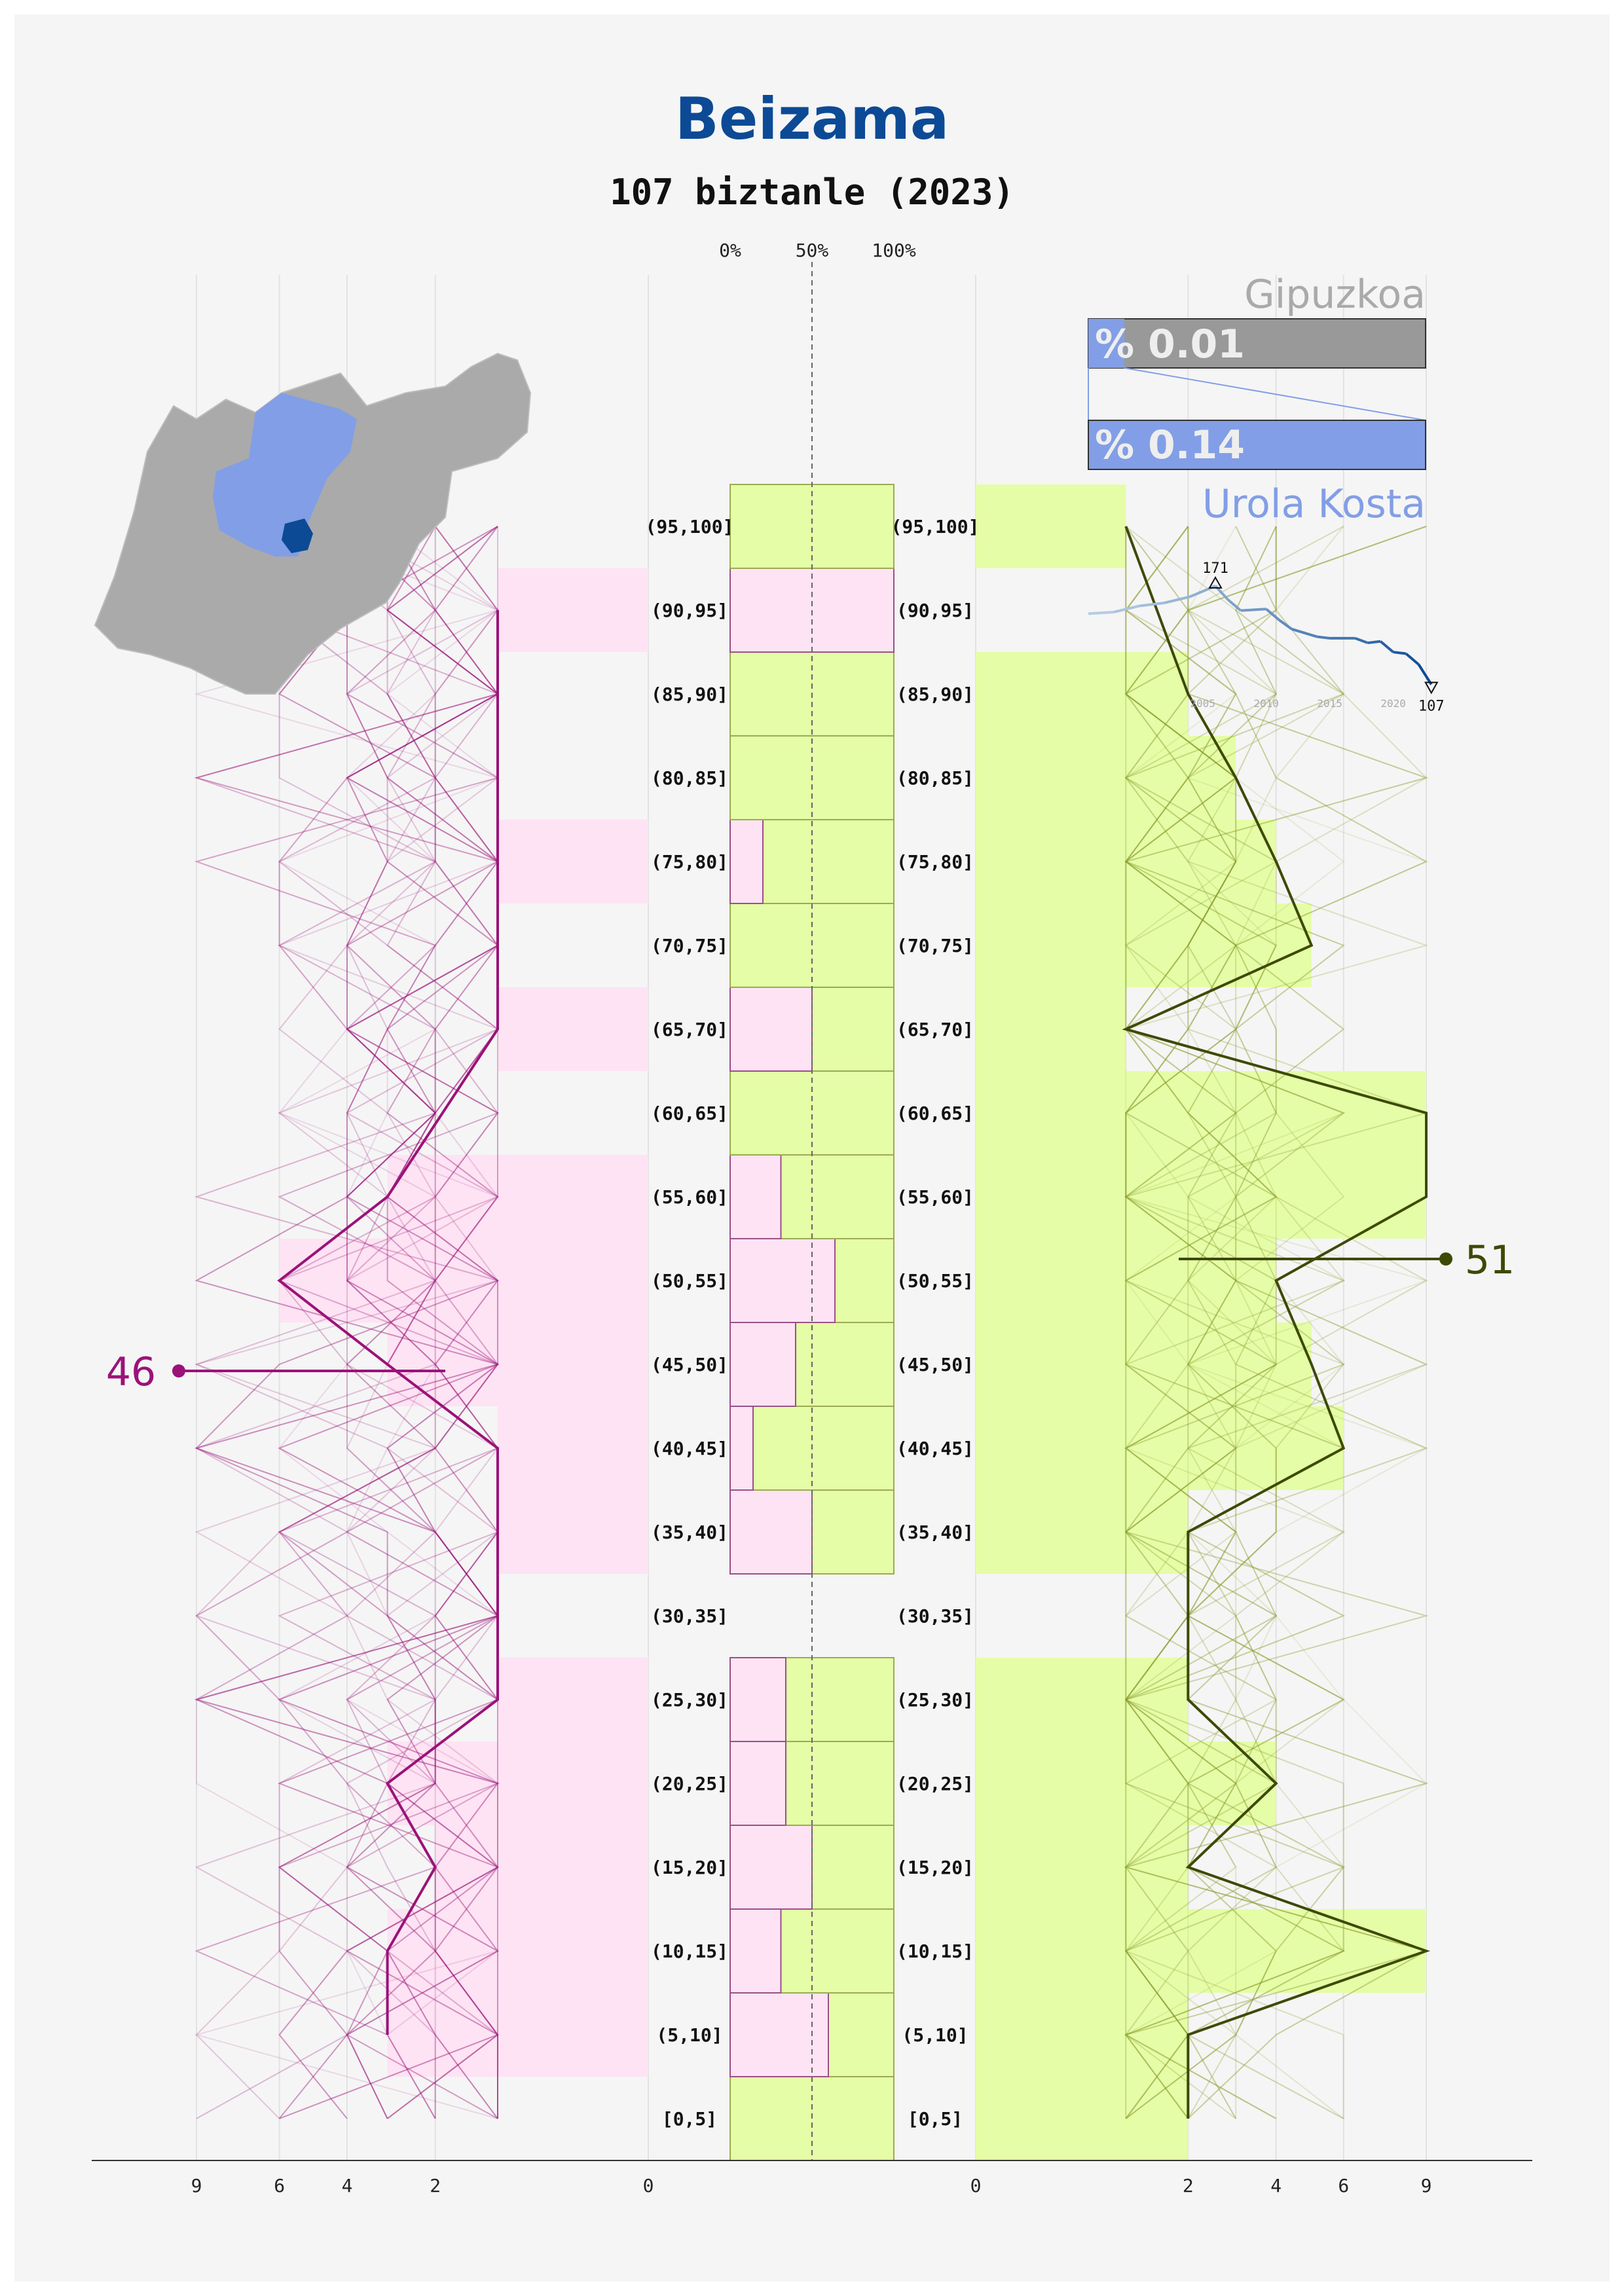 The height and width of the screenshot is (2296, 1624). Describe the element at coordinates (1257, 343) in the screenshot. I see `gipuzkoa-share-bar` at that location.